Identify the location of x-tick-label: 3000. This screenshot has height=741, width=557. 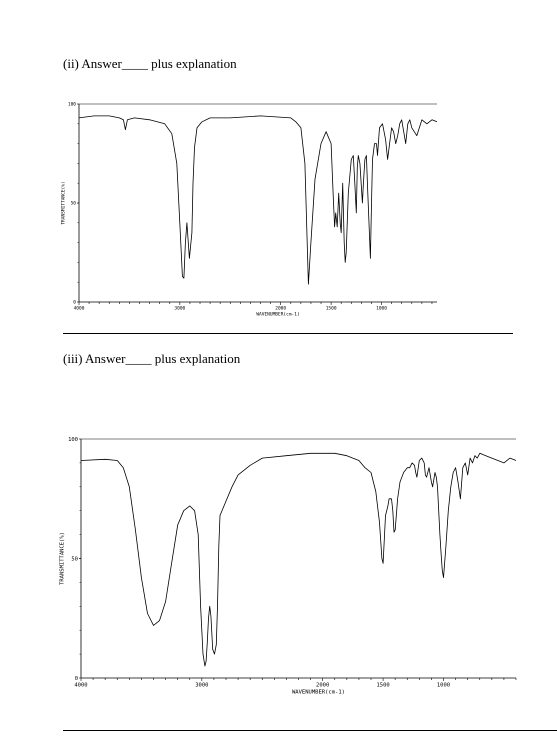
(179, 309).